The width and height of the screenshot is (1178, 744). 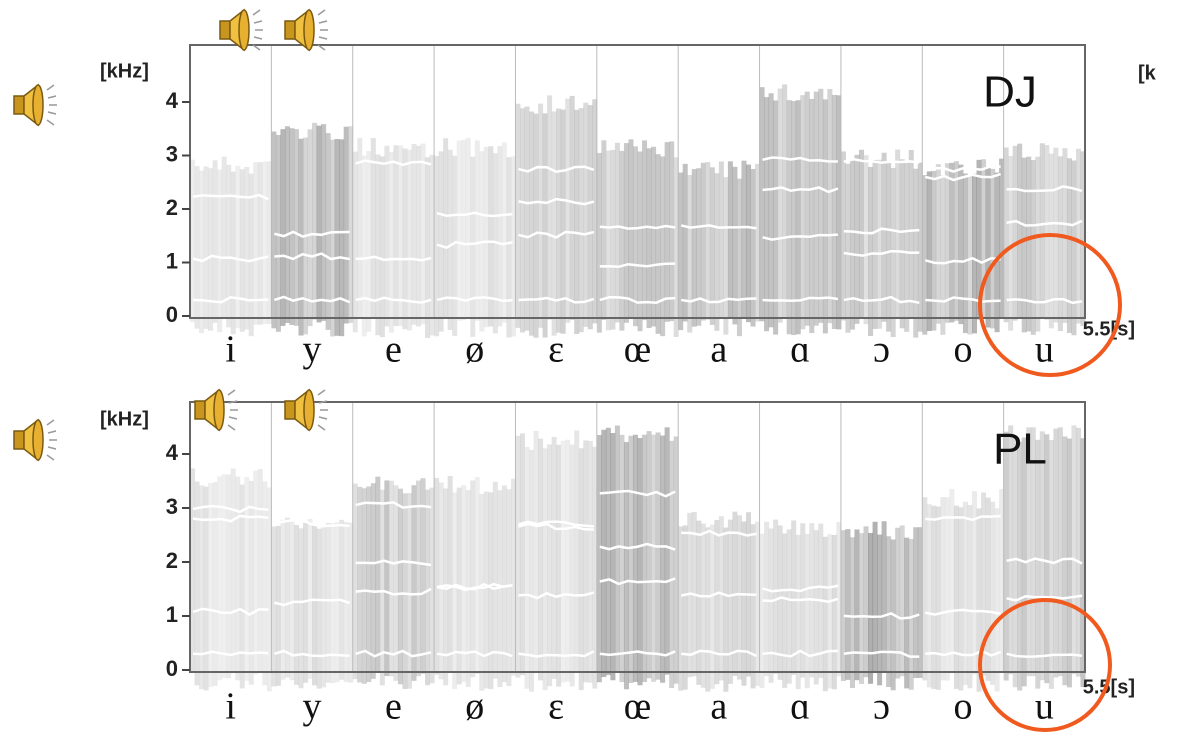 What do you see at coordinates (1050, 305) in the screenshot?
I see `highlight-circle` at bounding box center [1050, 305].